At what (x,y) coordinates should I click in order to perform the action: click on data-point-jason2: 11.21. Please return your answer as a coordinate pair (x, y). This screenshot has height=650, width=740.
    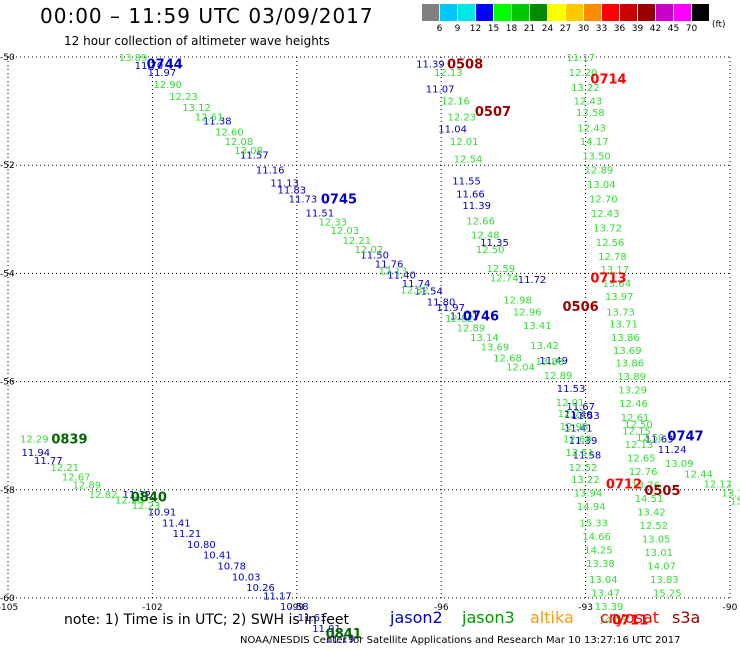
    Looking at the image, I should click on (187, 534).